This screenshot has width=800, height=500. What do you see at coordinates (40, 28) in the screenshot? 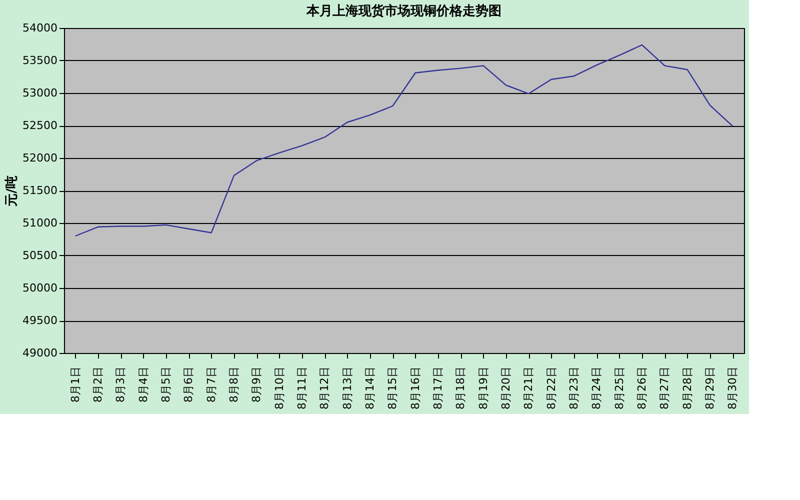
I see `y-tick-label: 54000` at bounding box center [40, 28].